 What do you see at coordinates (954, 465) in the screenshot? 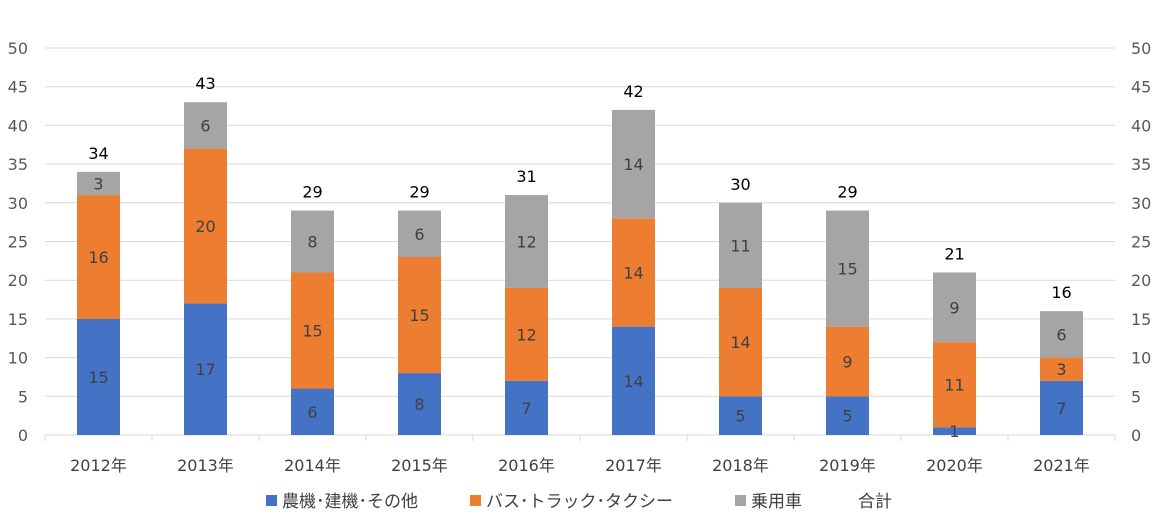
I see `x-tick-label: 2020年` at bounding box center [954, 465].